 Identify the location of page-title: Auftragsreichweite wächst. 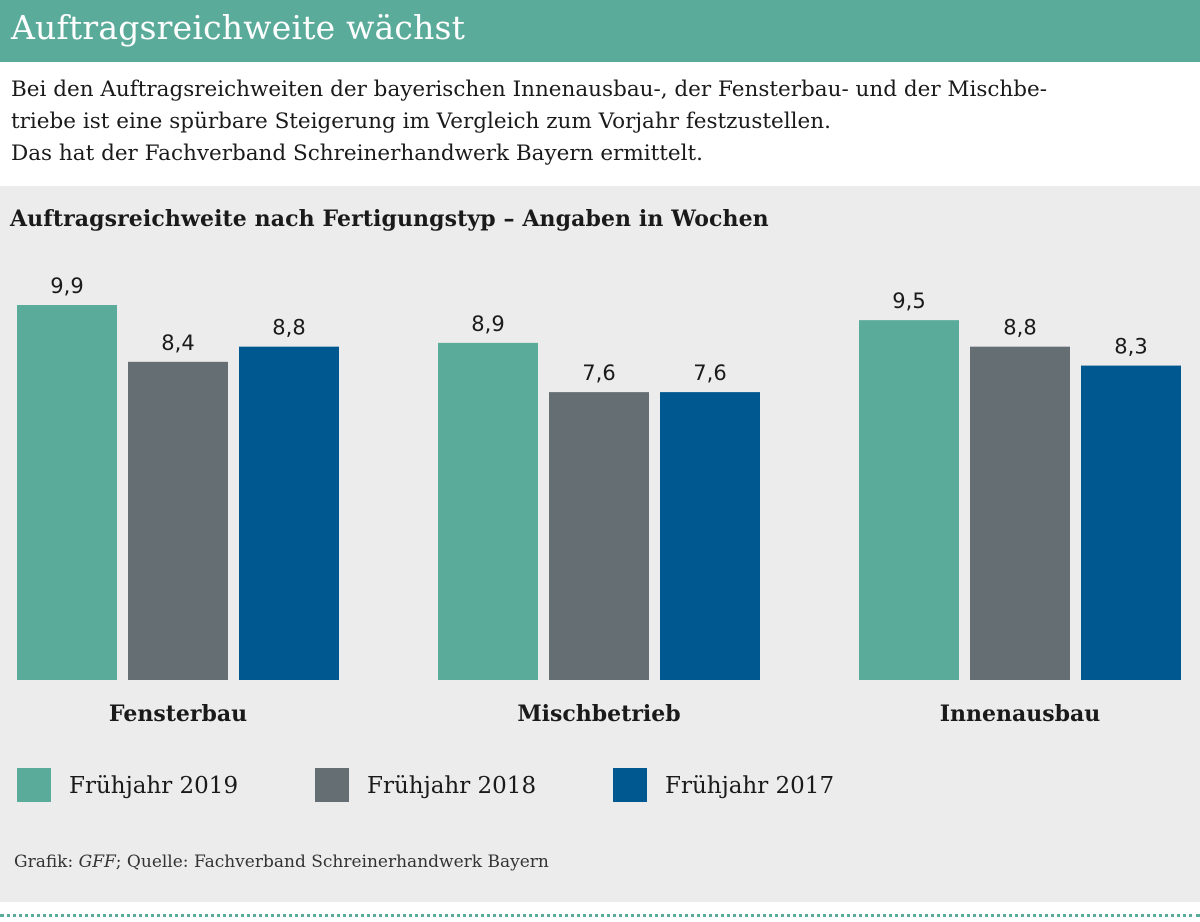
(238, 27).